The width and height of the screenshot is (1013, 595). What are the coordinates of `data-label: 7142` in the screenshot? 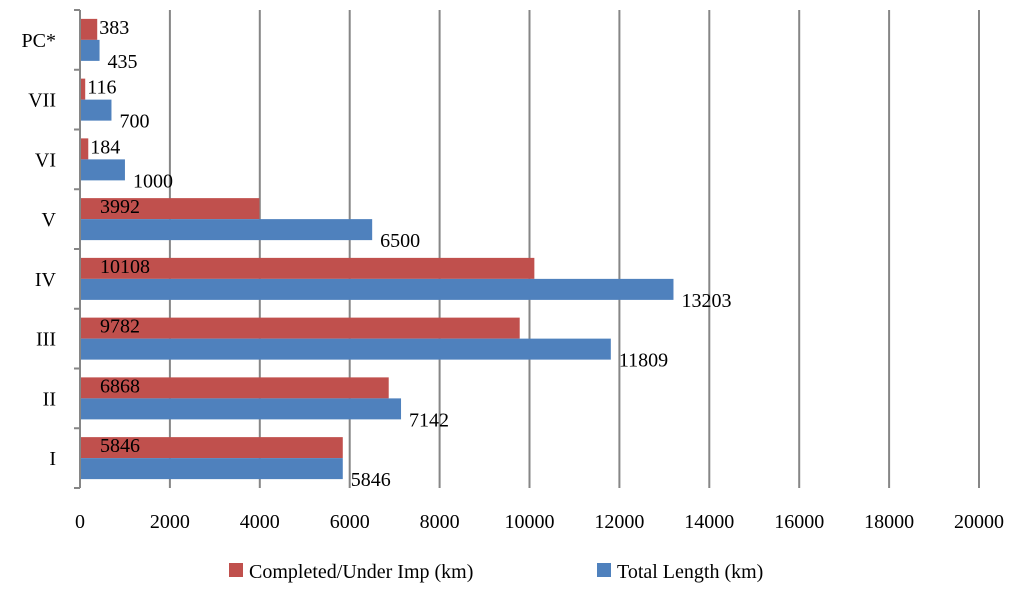 It's located at (429, 420).